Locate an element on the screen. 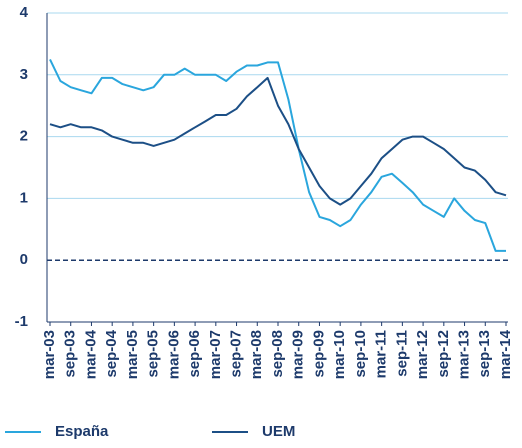 This screenshot has width=522, height=448. x-tick-label: mar-11 is located at coordinates (381, 354).